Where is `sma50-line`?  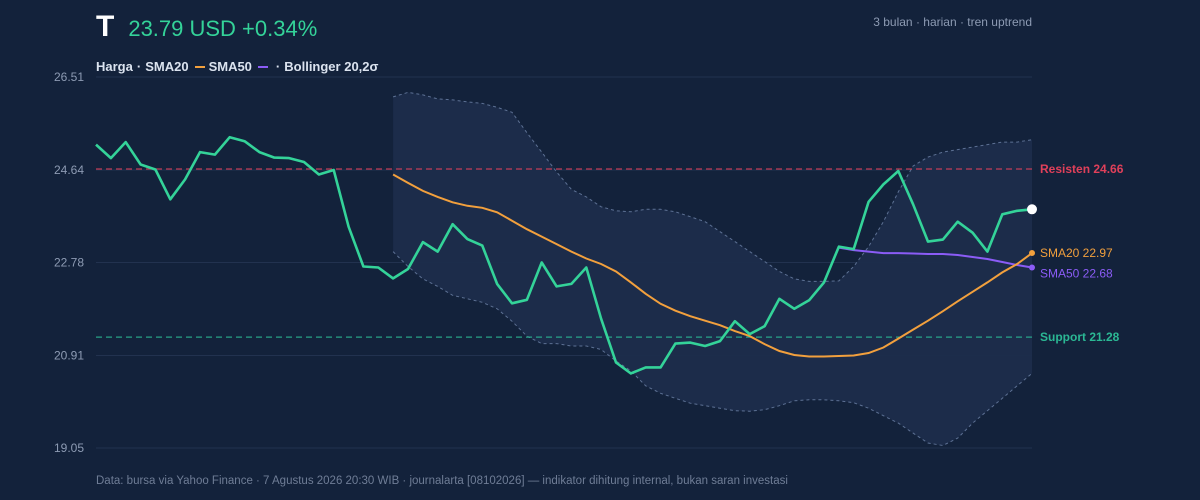
sma50-line is located at coordinates (935, 257).